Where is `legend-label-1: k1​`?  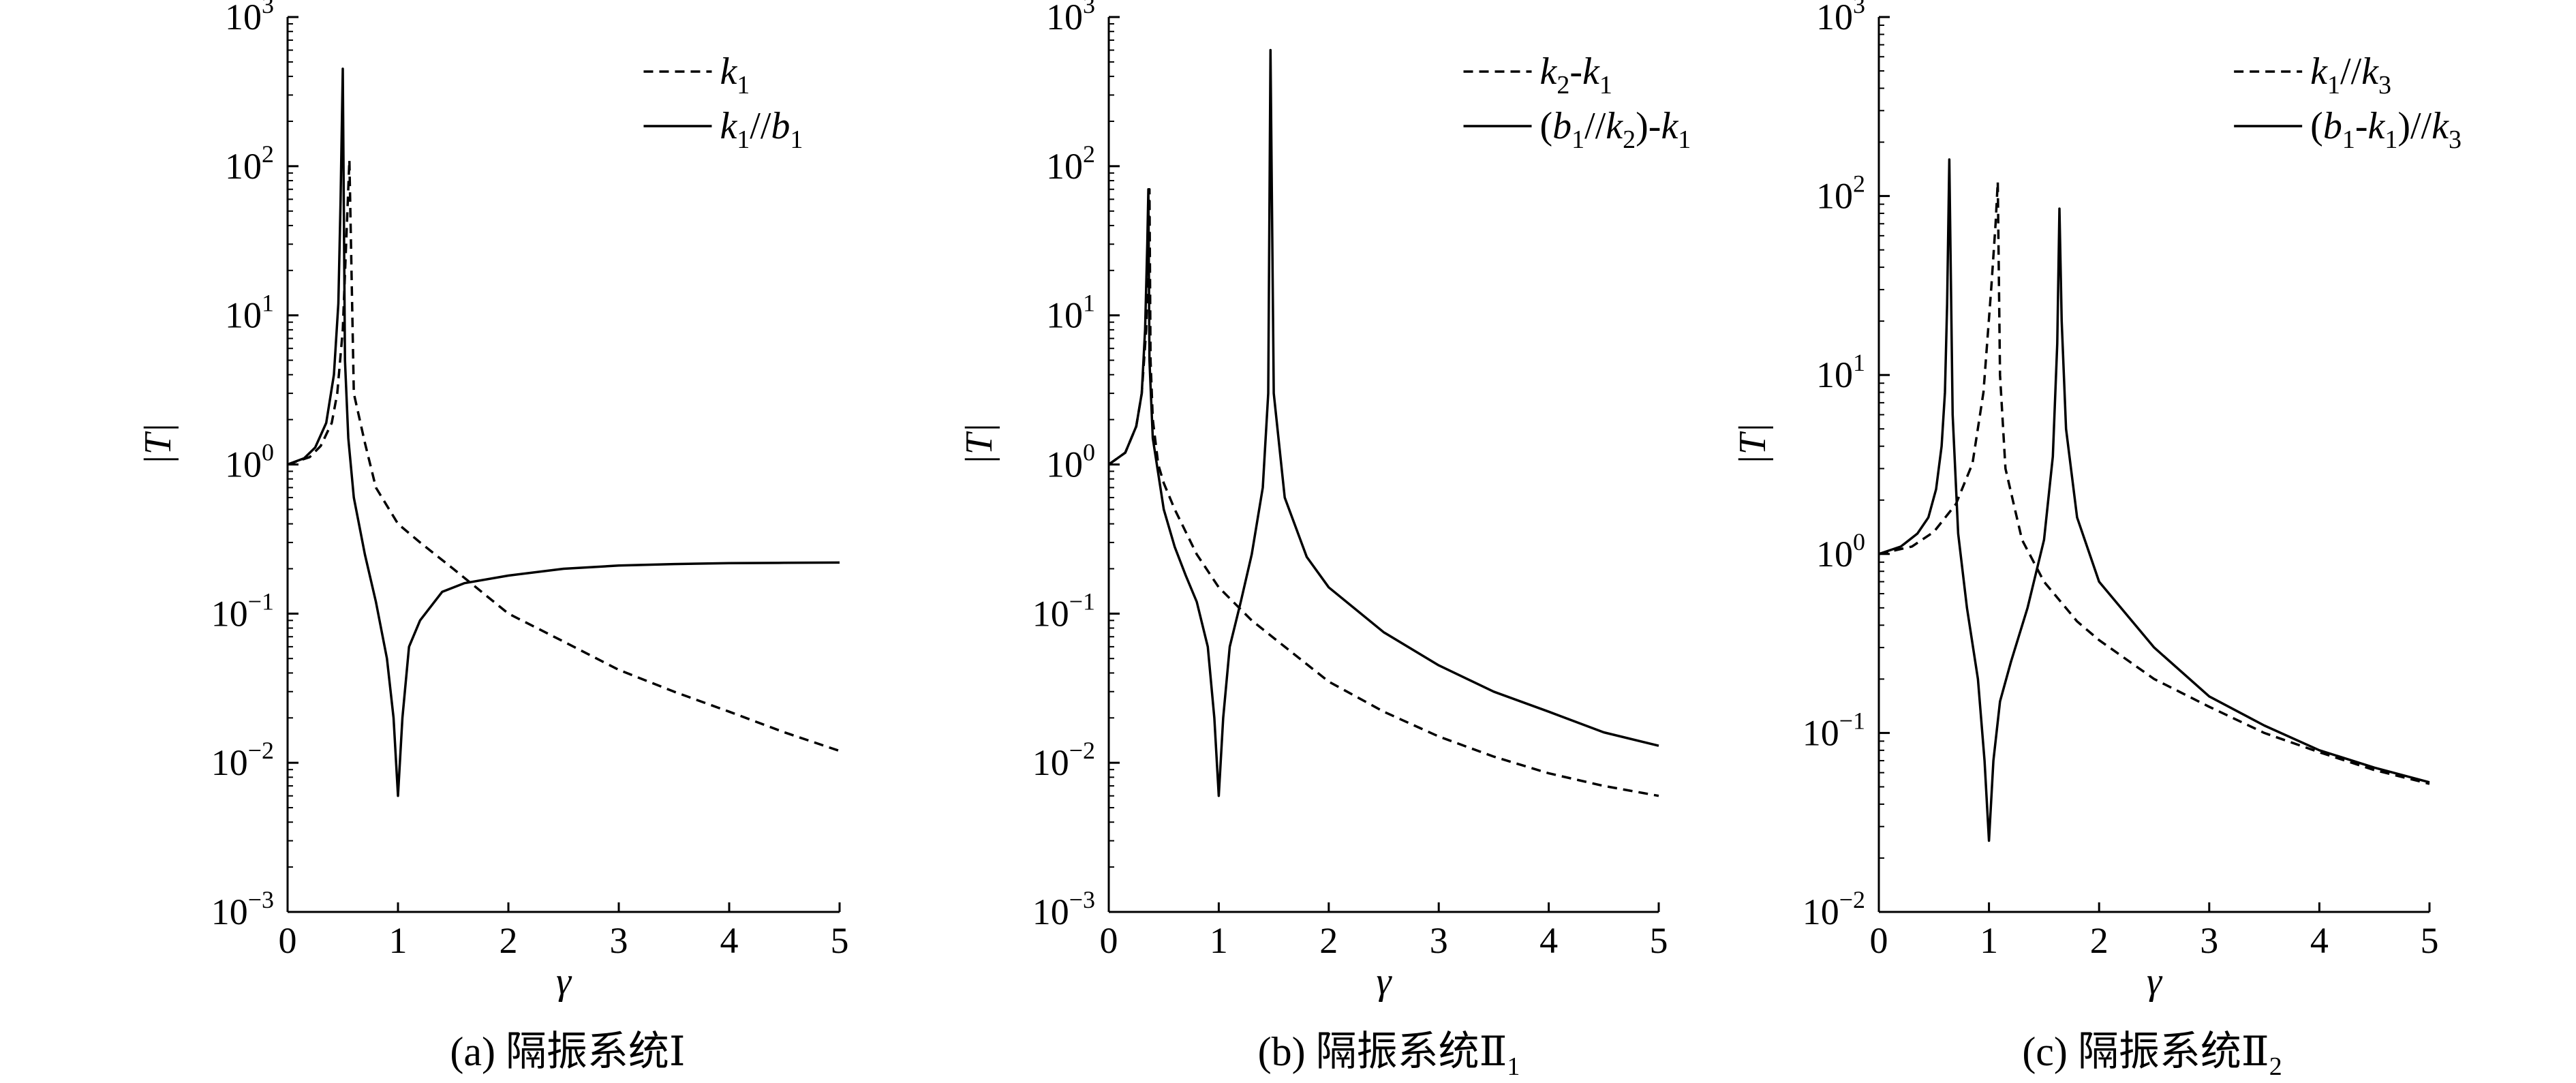 legend-label-1: k1​ is located at coordinates (735, 75).